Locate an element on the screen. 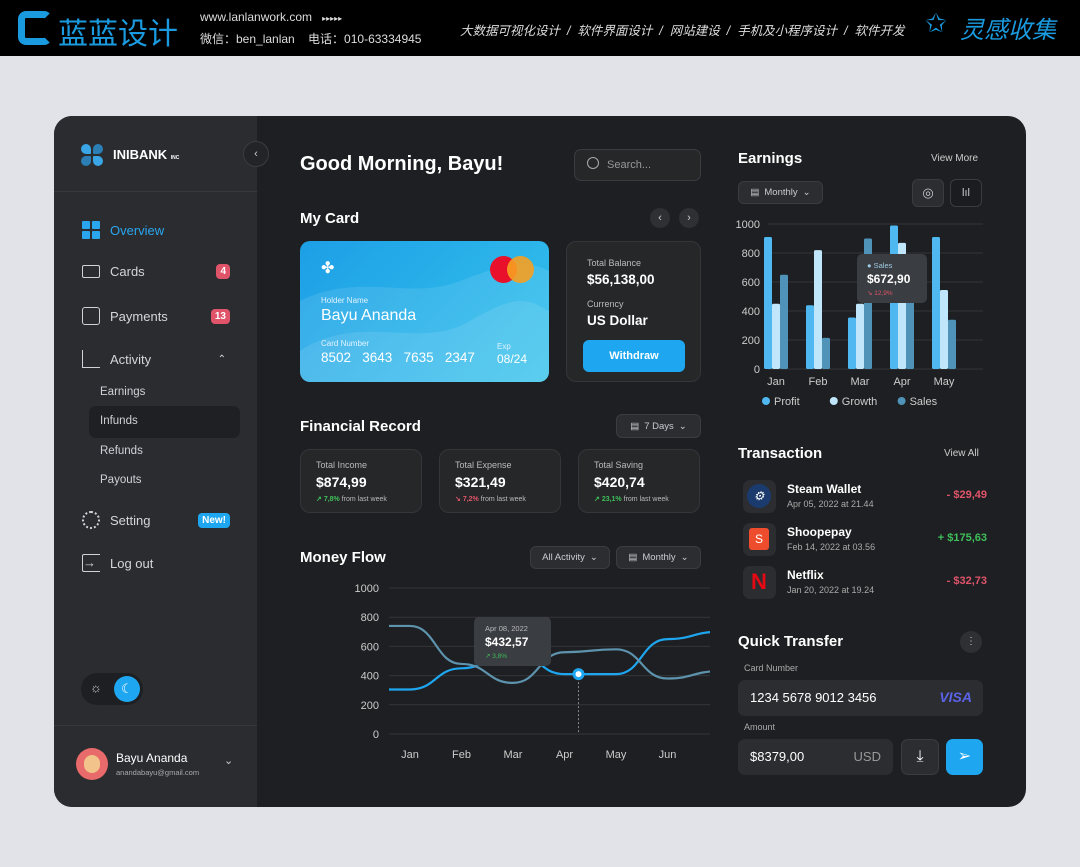  collapse-sidebar-button: ‹ is located at coordinates (256, 154).